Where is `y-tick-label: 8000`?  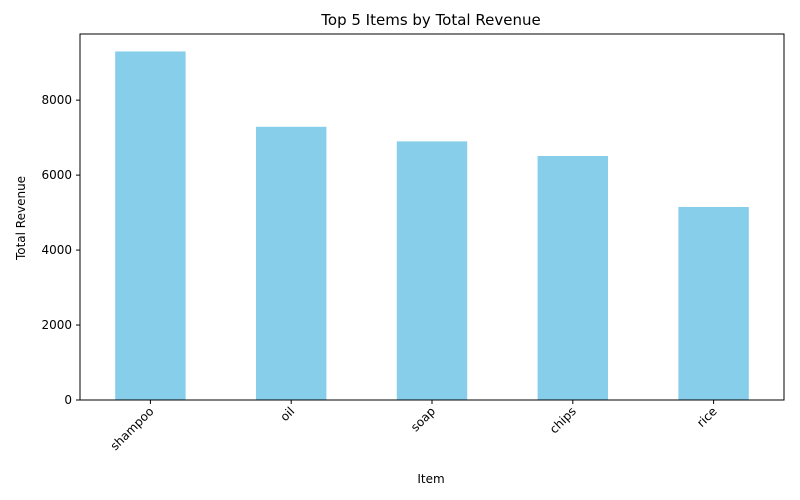
y-tick-label: 8000 is located at coordinates (56, 100).